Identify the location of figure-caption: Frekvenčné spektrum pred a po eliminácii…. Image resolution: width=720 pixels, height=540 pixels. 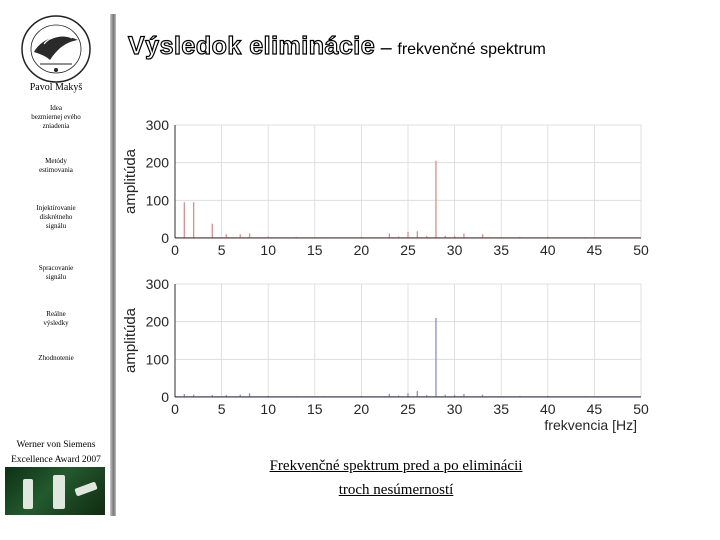
(396, 478).